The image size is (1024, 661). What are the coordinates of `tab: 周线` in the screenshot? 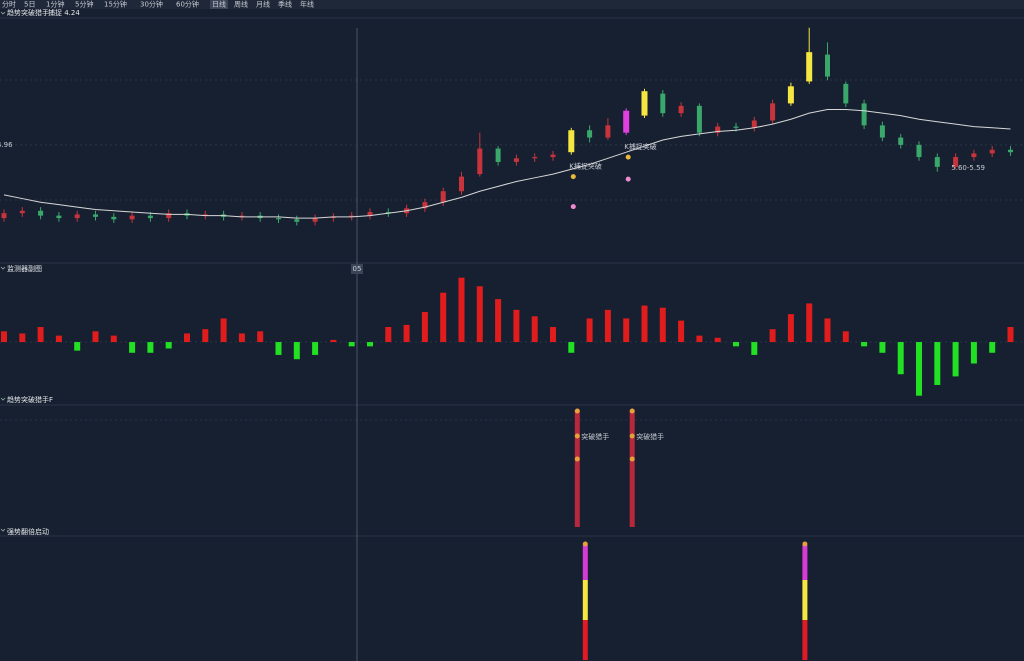 It's located at (241, 4).